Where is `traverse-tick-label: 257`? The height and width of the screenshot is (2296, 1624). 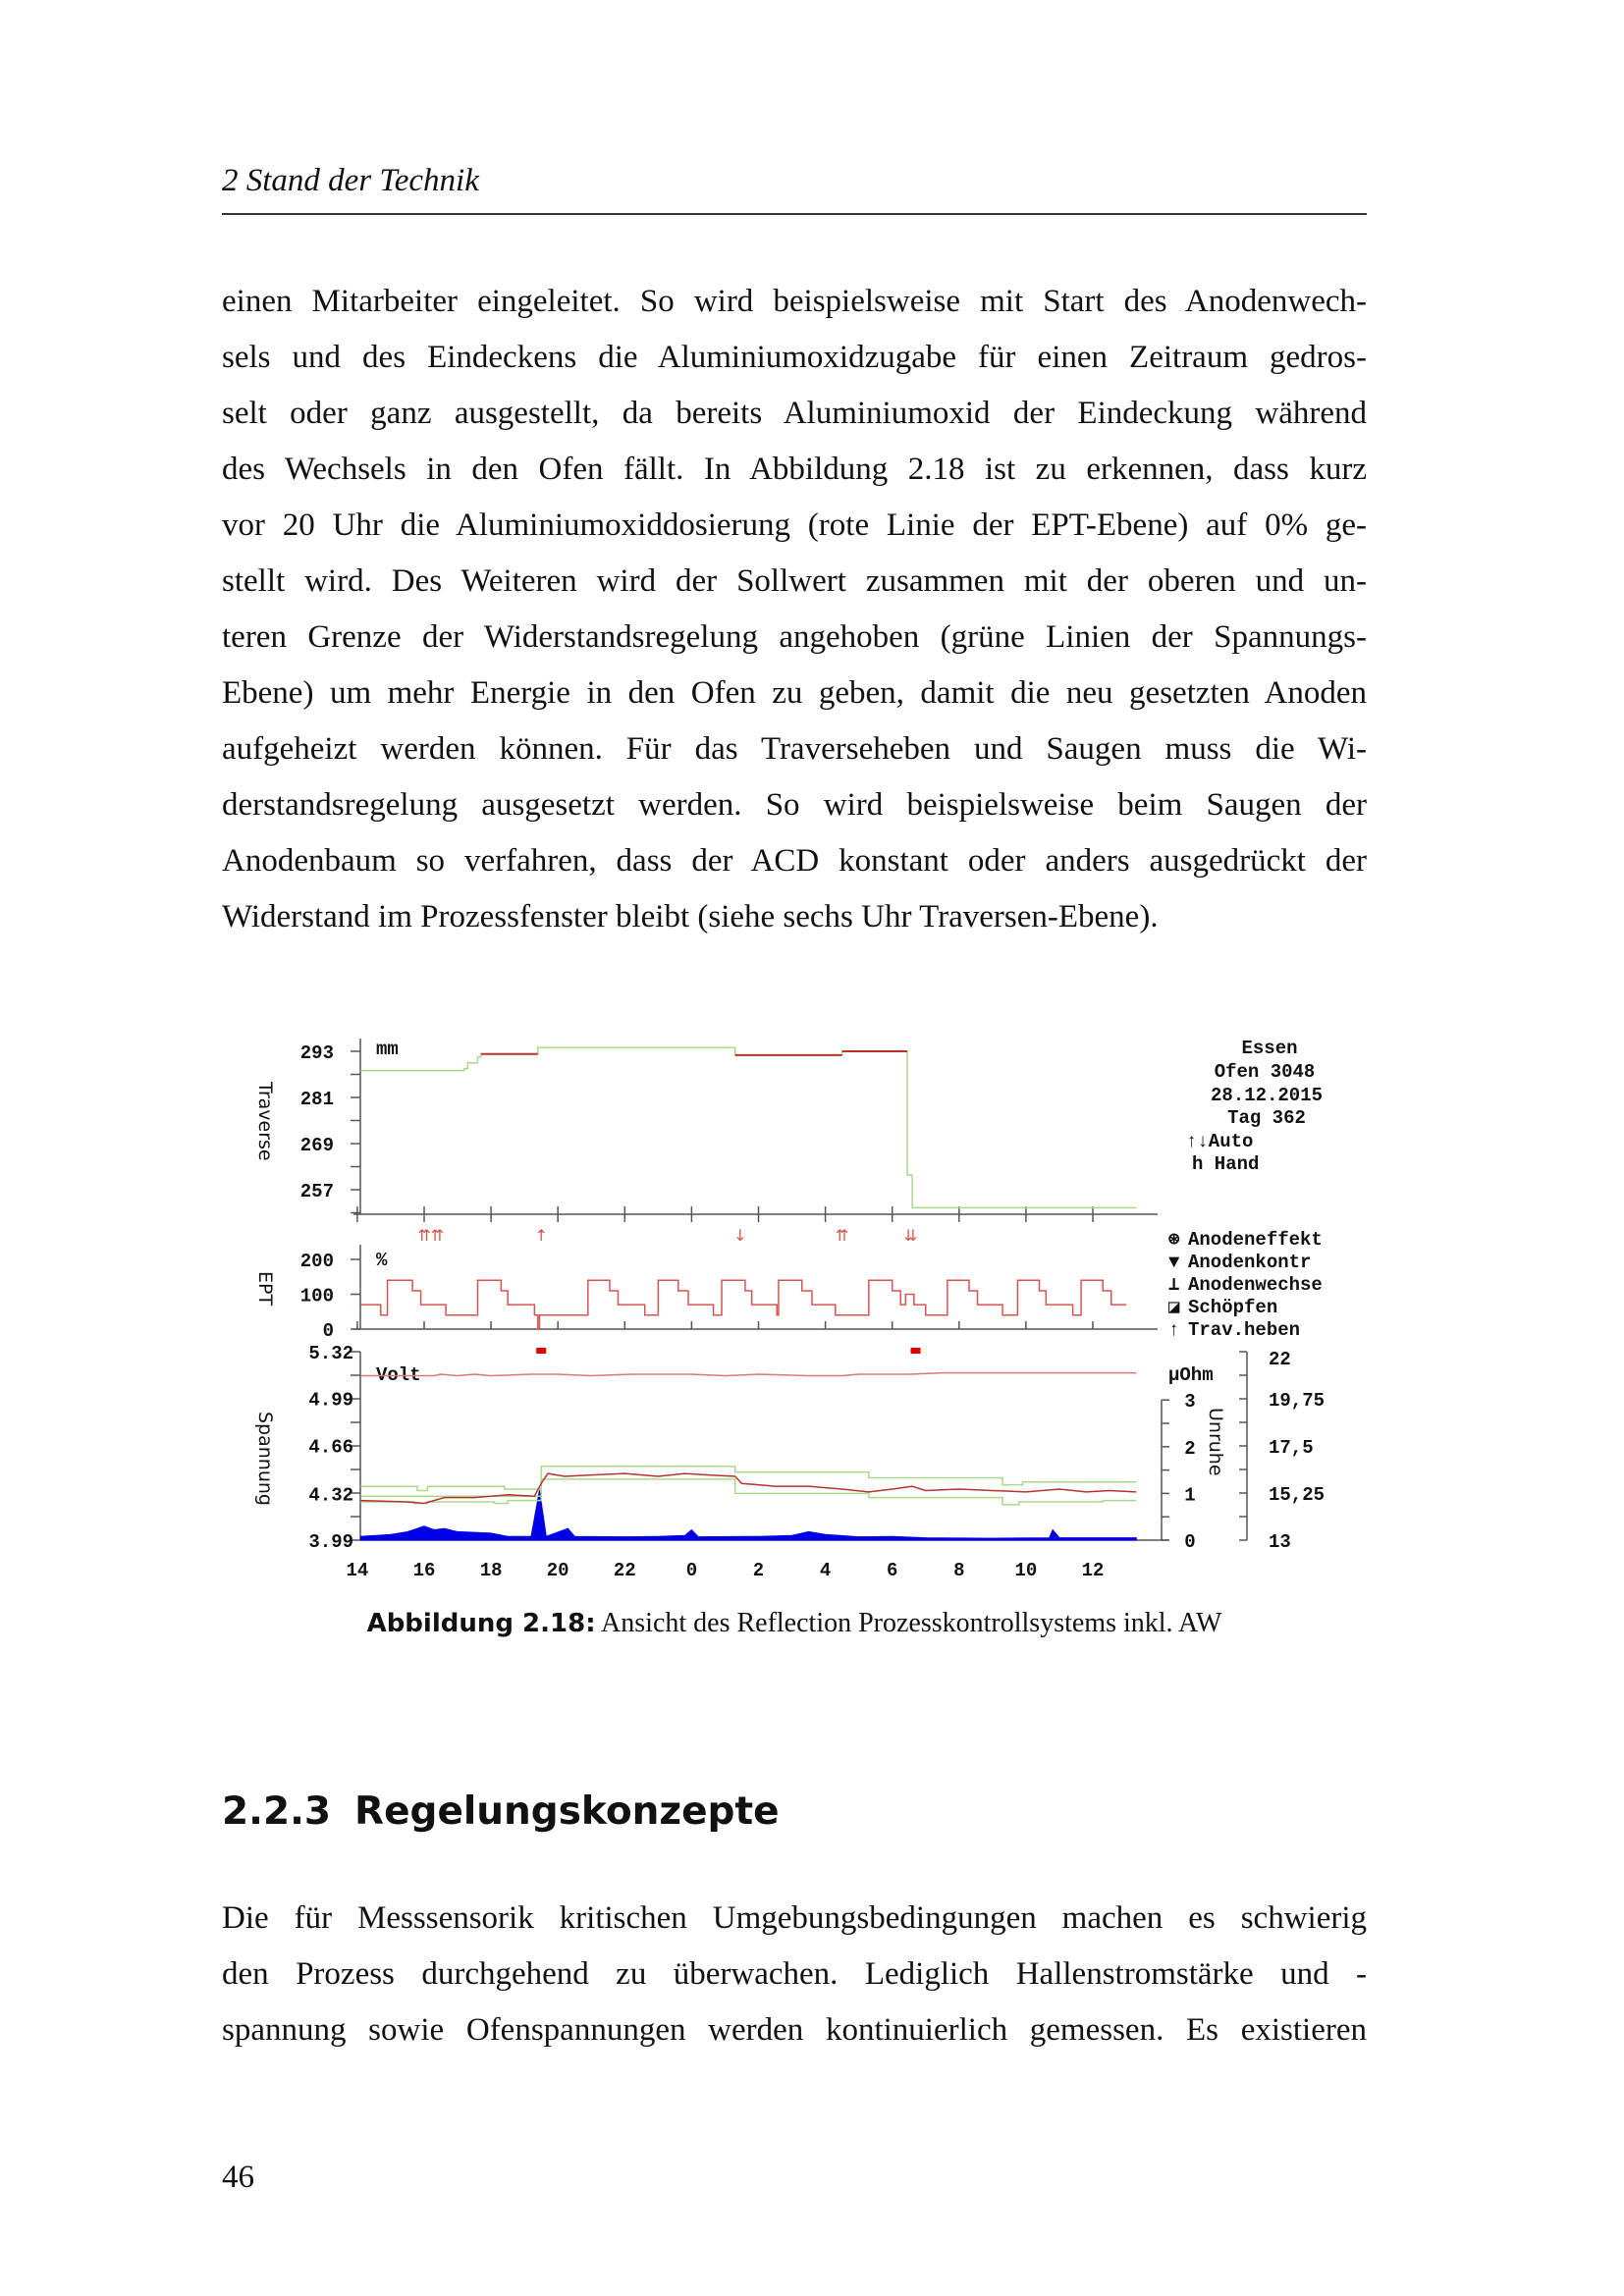 traverse-tick-label: 257 is located at coordinates (317, 1191).